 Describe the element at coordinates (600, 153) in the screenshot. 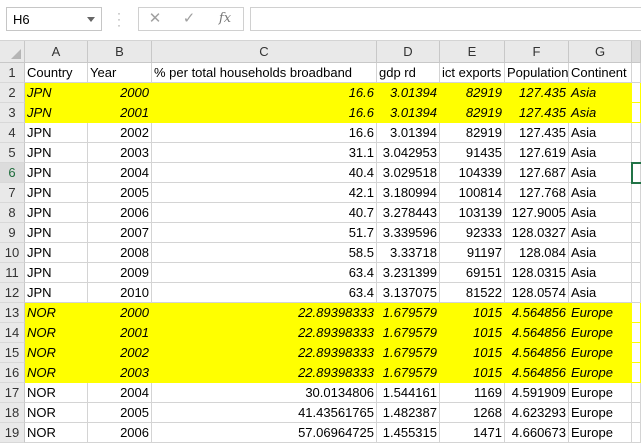

I see `cell-g5: Asia` at that location.